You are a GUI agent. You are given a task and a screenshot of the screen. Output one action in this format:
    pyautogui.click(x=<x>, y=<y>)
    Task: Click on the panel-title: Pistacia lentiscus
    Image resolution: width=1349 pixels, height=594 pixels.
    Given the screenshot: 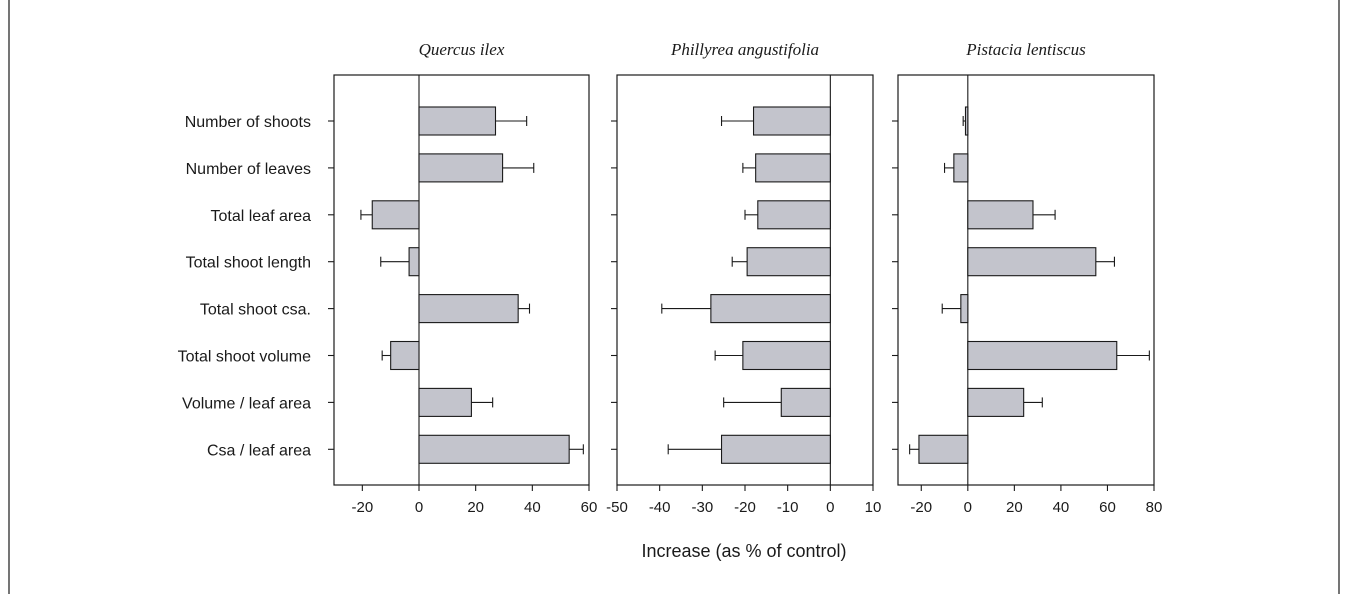 What is the action you would take?
    pyautogui.click(x=1025, y=49)
    